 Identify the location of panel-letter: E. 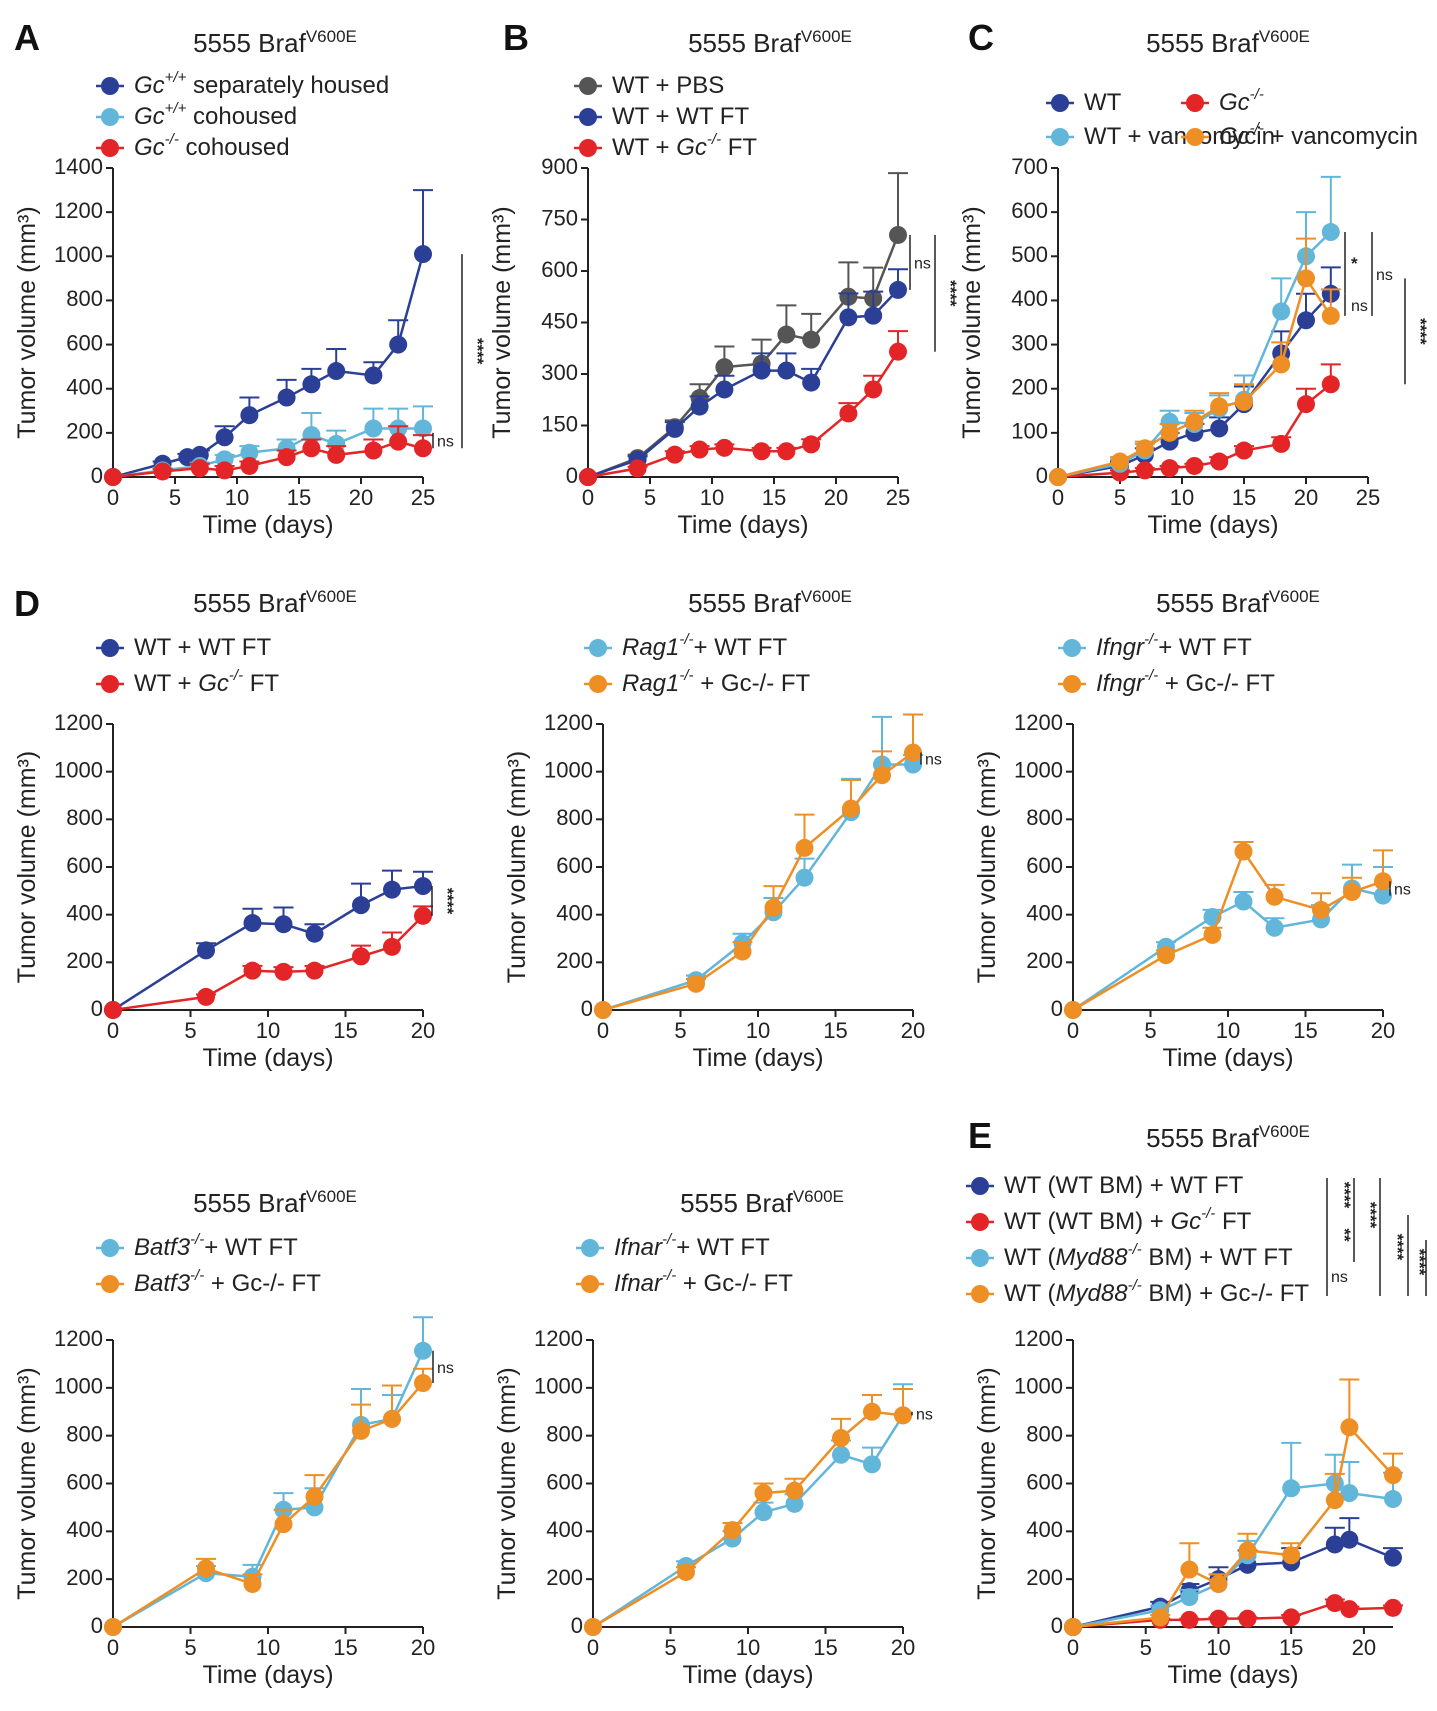
(980, 1135).